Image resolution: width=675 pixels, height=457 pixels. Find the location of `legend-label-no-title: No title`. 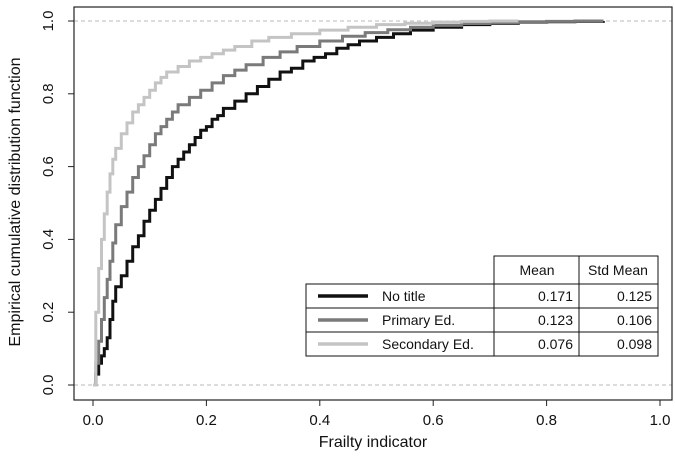

legend-label-no-title: No title is located at coordinates (404, 296).